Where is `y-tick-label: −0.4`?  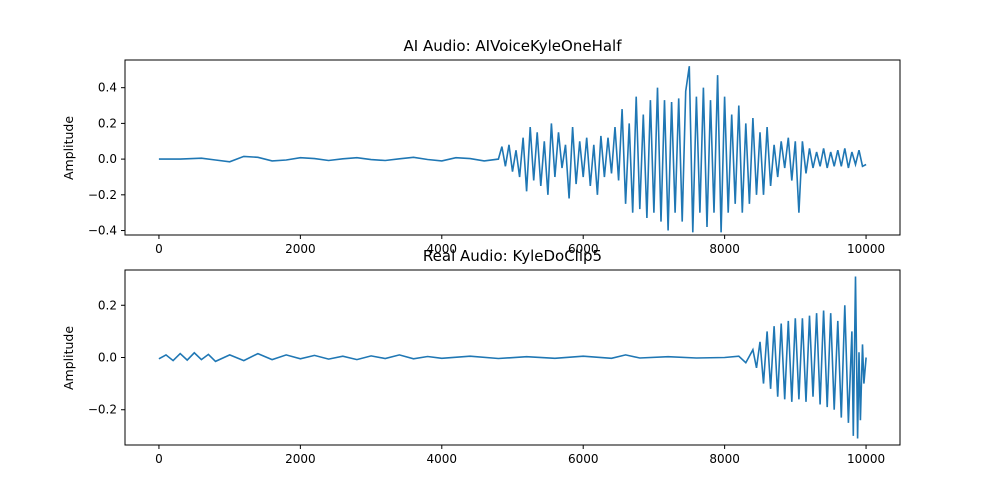 y-tick-label: −0.4 is located at coordinates (102, 231).